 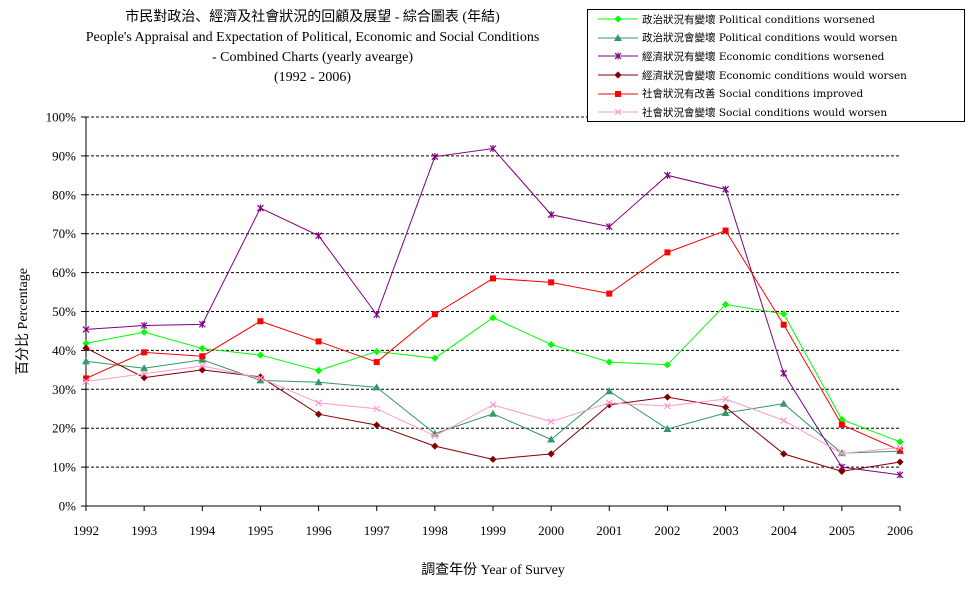 I want to click on x-tick-label: 2005, so click(x=842, y=530).